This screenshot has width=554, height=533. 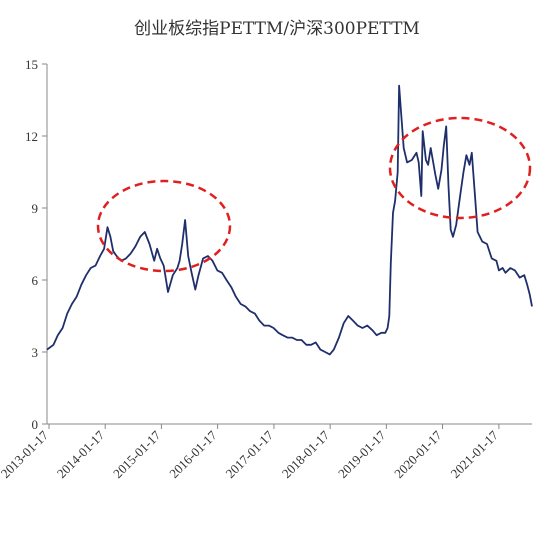 I want to click on y-tick-label: 6, so click(x=35, y=280).